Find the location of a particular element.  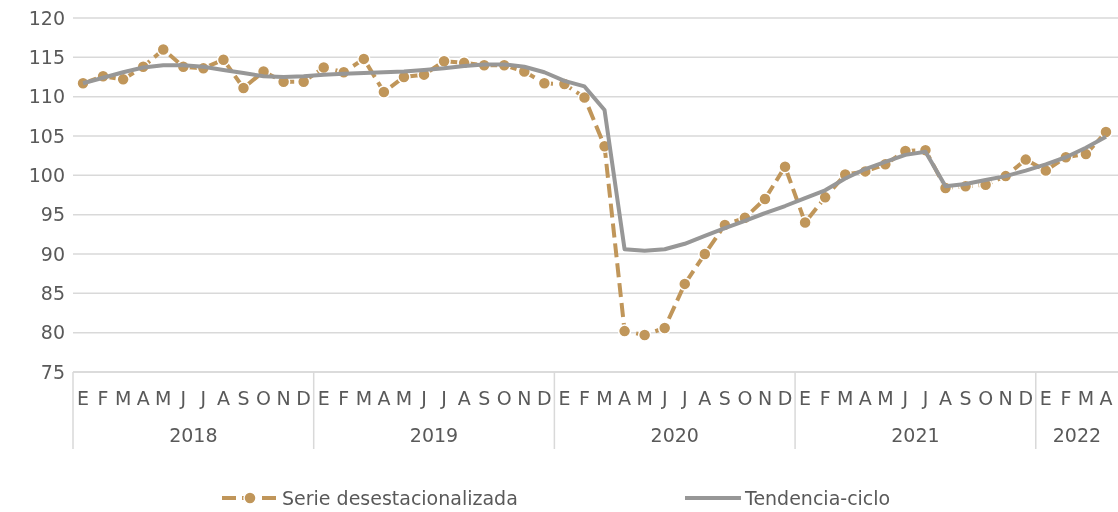

text: 2020 is located at coordinates (674, 435).